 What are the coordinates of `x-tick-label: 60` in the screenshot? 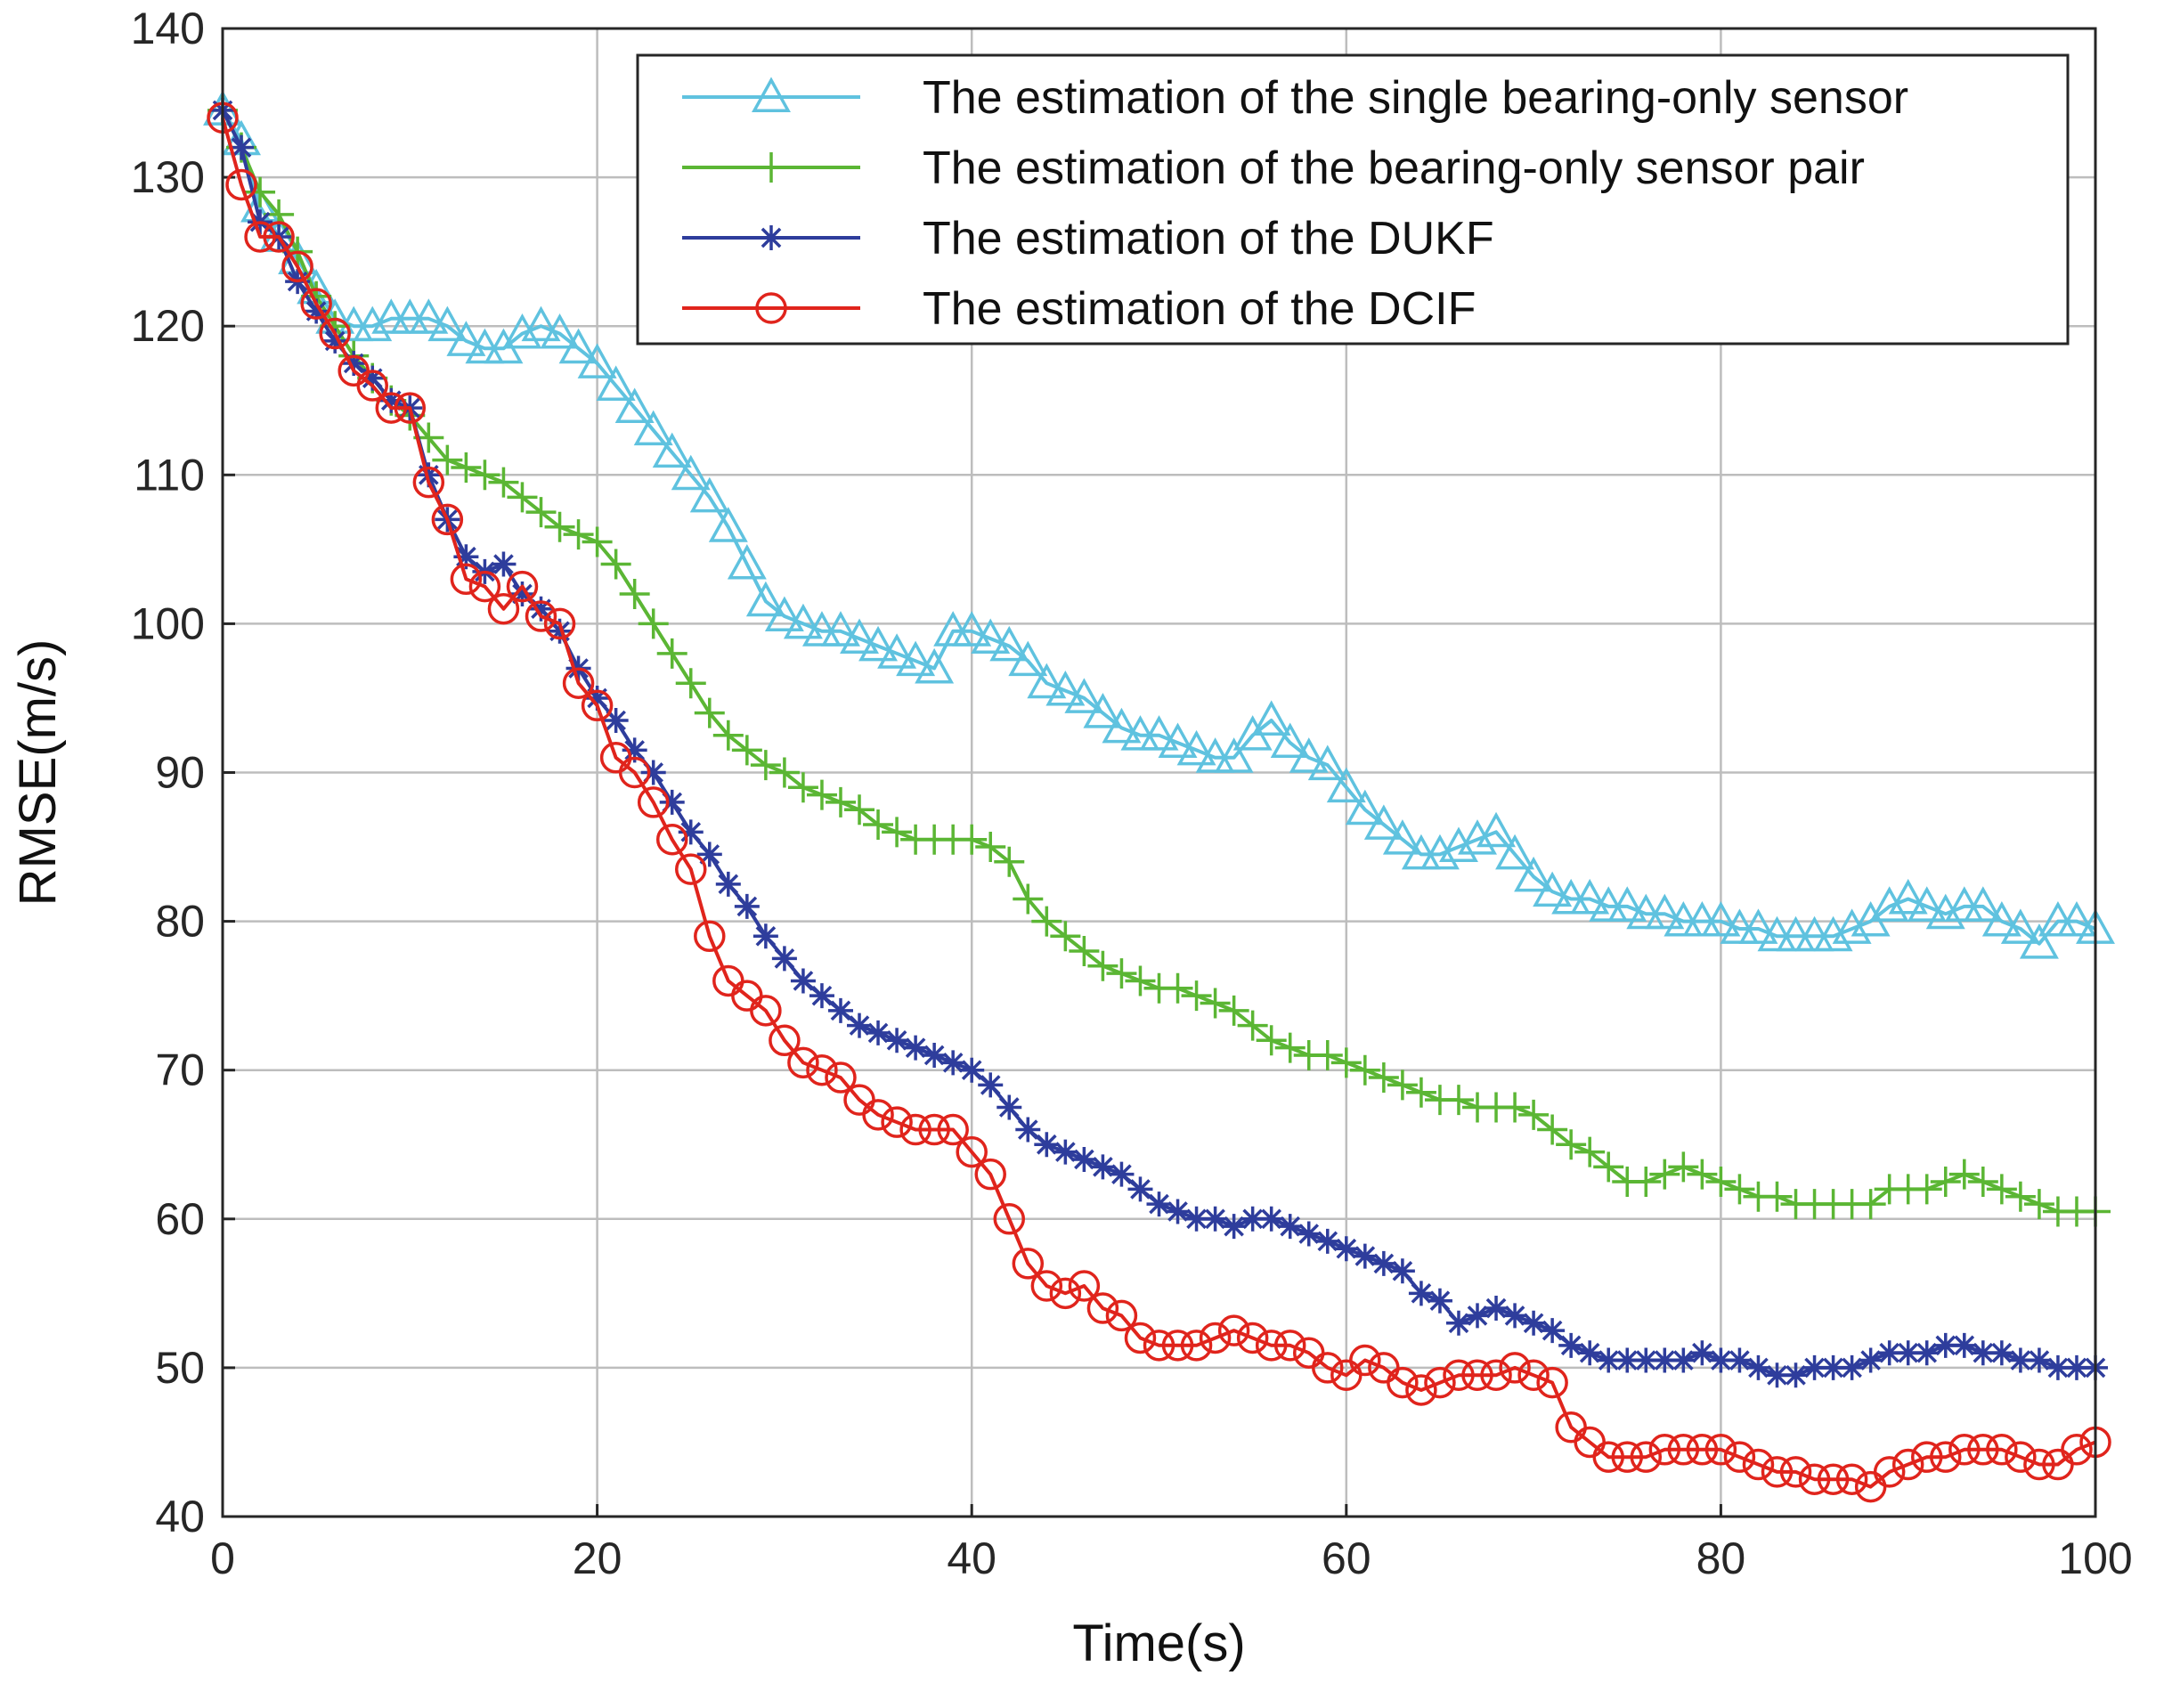 It's located at (1346, 1558).